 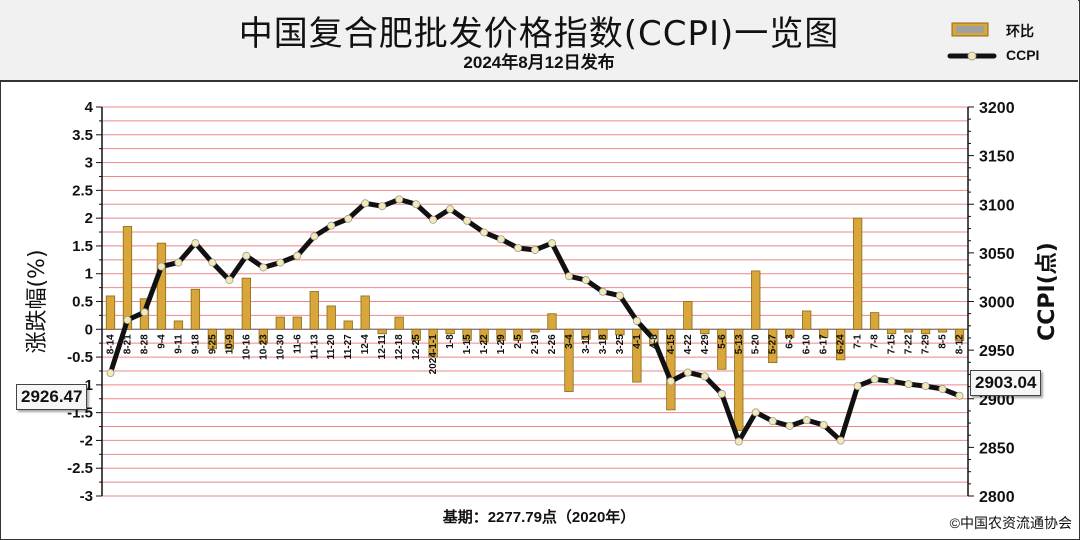 I want to click on left-tick-label: 1.5, so click(x=82, y=246).